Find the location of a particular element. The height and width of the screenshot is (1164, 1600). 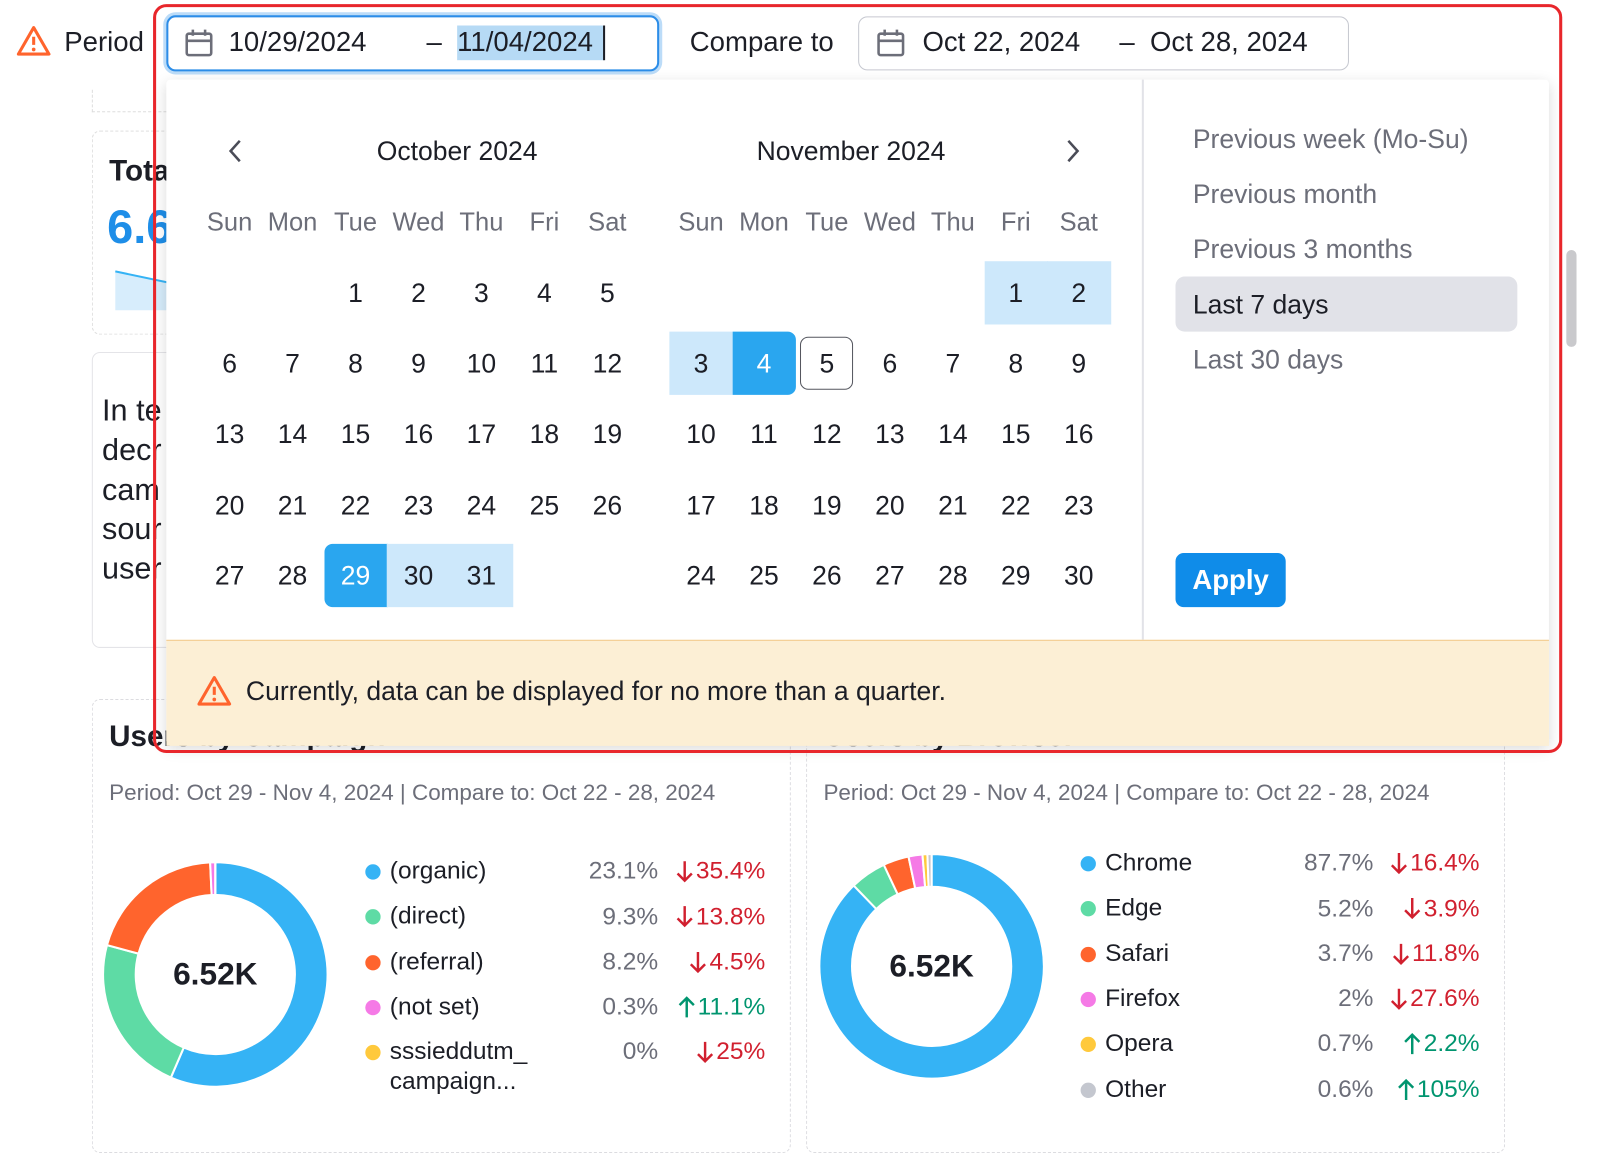

compare-start-date: Oct 22, 2024 is located at coordinates (1001, 42).